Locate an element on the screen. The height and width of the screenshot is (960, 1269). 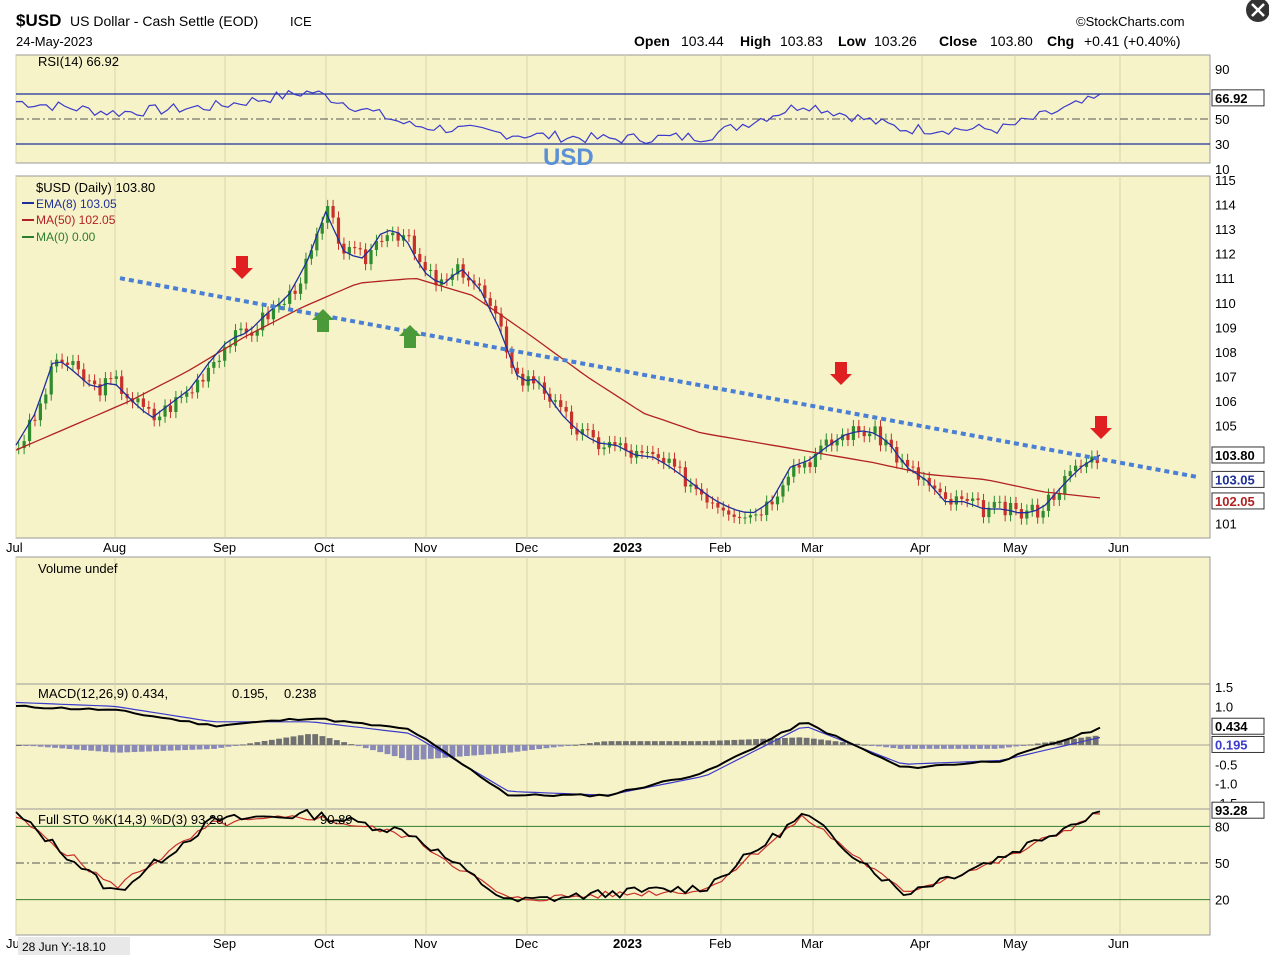
rsi-value-tag-box is located at coordinates (1238, 98).